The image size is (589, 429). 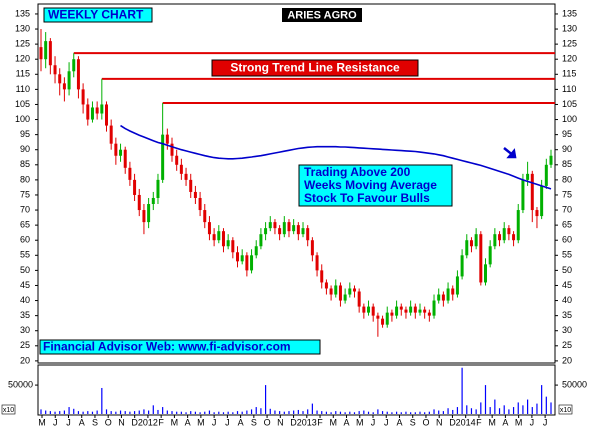 I want to click on resistance-bg, so click(x=315, y=68).